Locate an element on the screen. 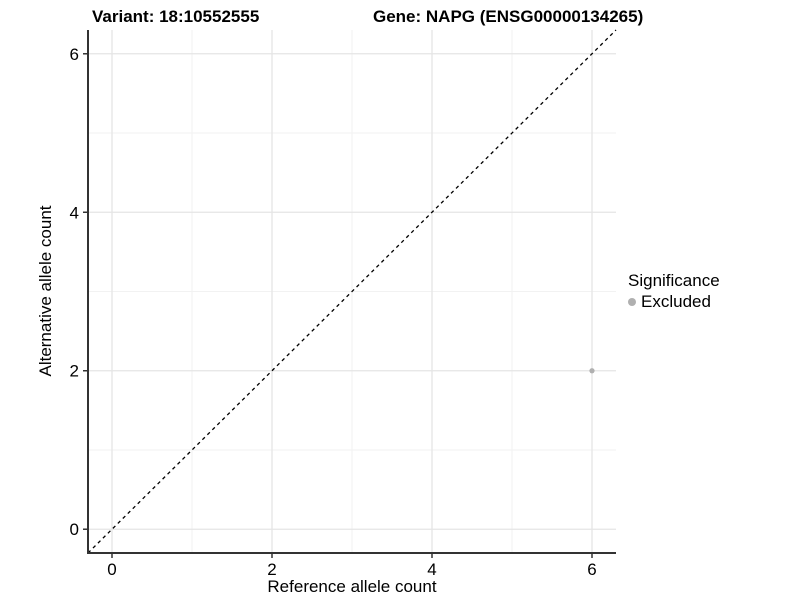 This screenshot has width=800, height=600. legend-entry-excluded: Excluded is located at coordinates (674, 302).